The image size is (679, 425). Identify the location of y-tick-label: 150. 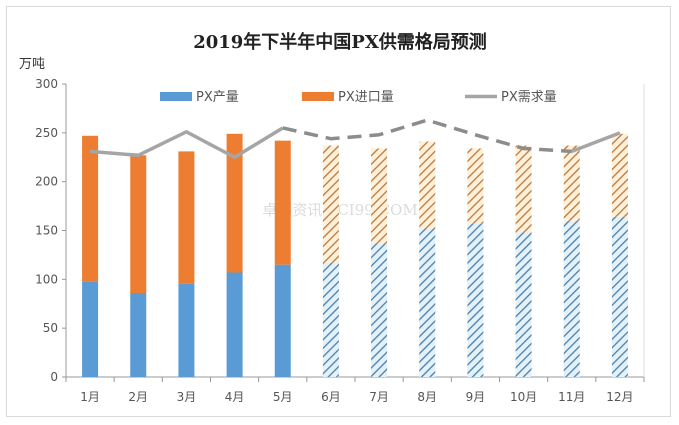
(46, 231).